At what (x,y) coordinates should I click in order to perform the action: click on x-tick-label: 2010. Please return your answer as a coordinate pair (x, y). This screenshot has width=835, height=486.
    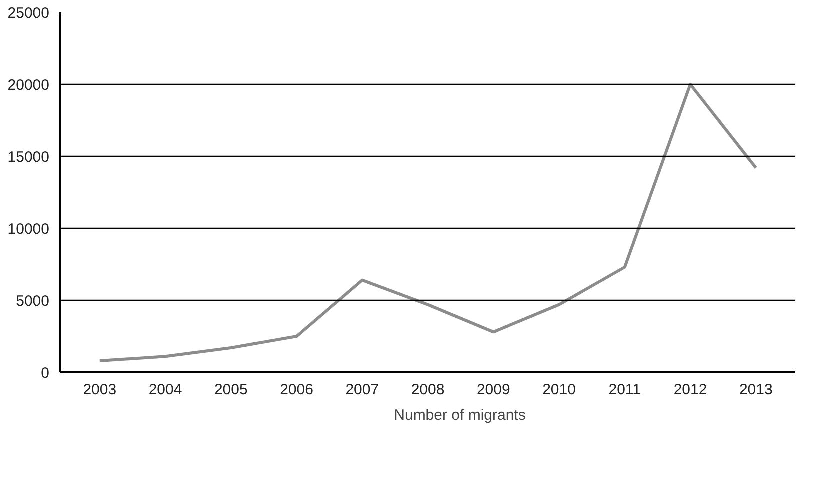
    Looking at the image, I should click on (559, 390).